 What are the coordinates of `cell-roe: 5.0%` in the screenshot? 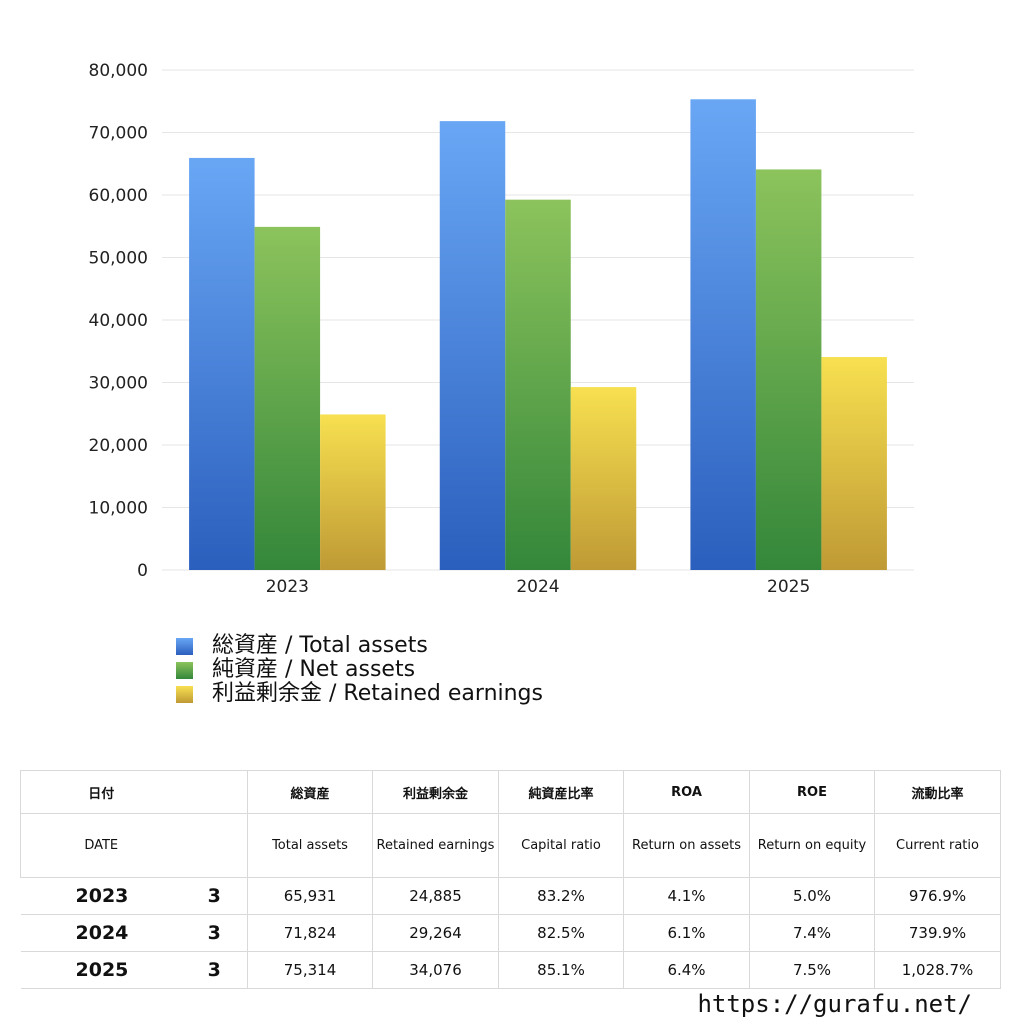 It's located at (812, 896).